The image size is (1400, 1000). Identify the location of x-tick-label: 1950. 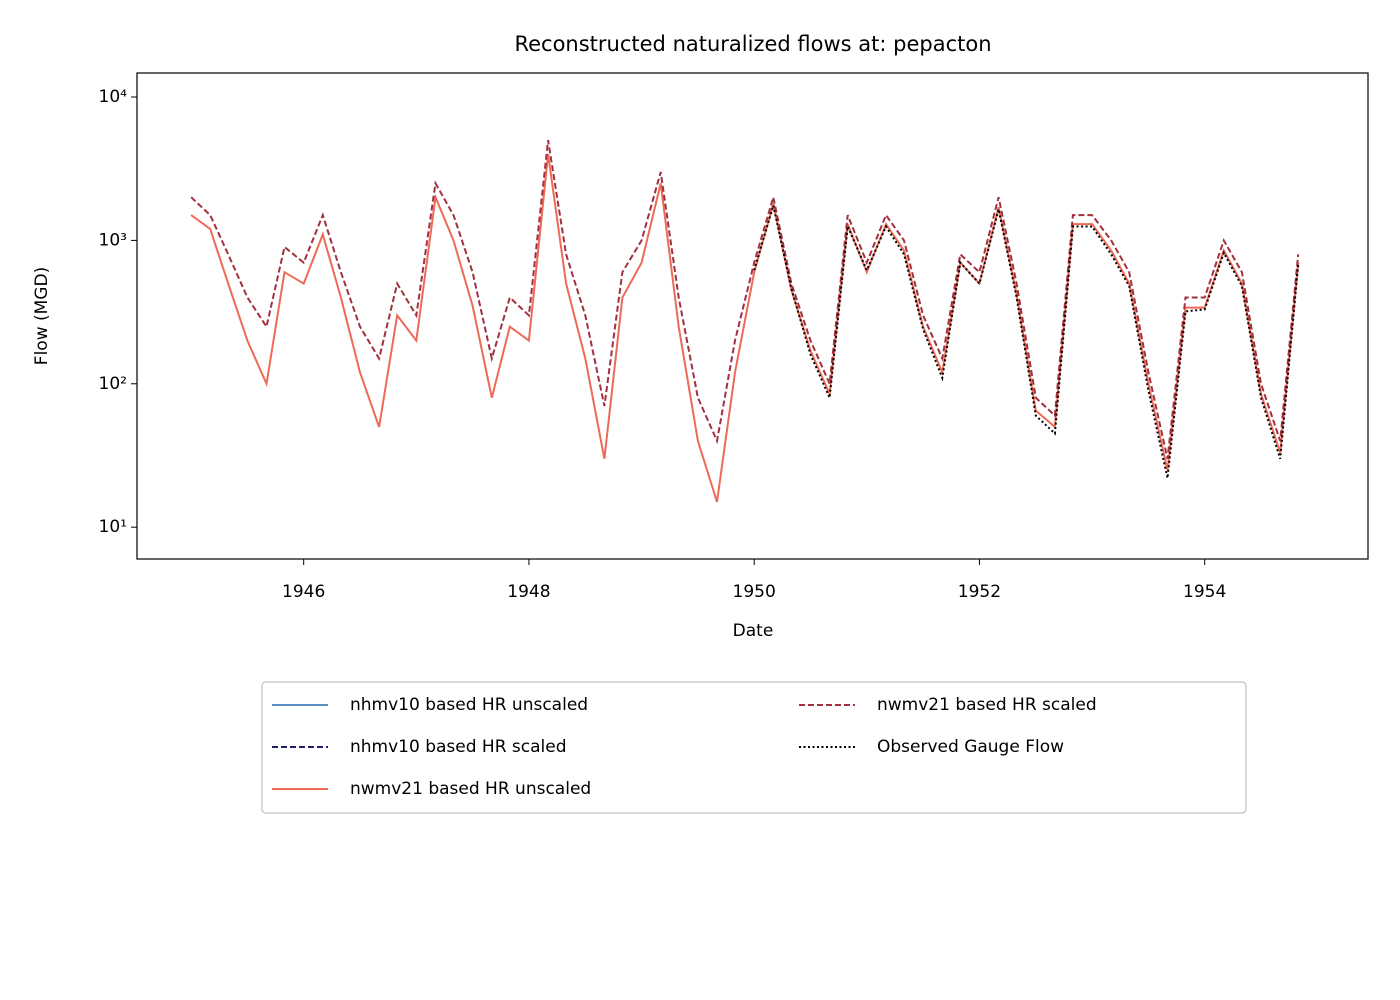
(754, 592).